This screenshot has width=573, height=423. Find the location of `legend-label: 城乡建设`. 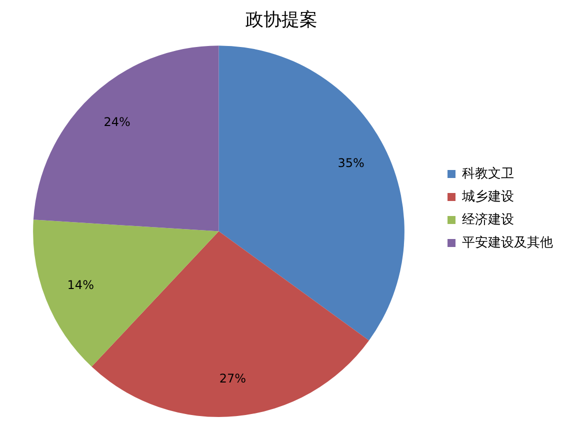

legend-label: 城乡建设 is located at coordinates (487, 196).